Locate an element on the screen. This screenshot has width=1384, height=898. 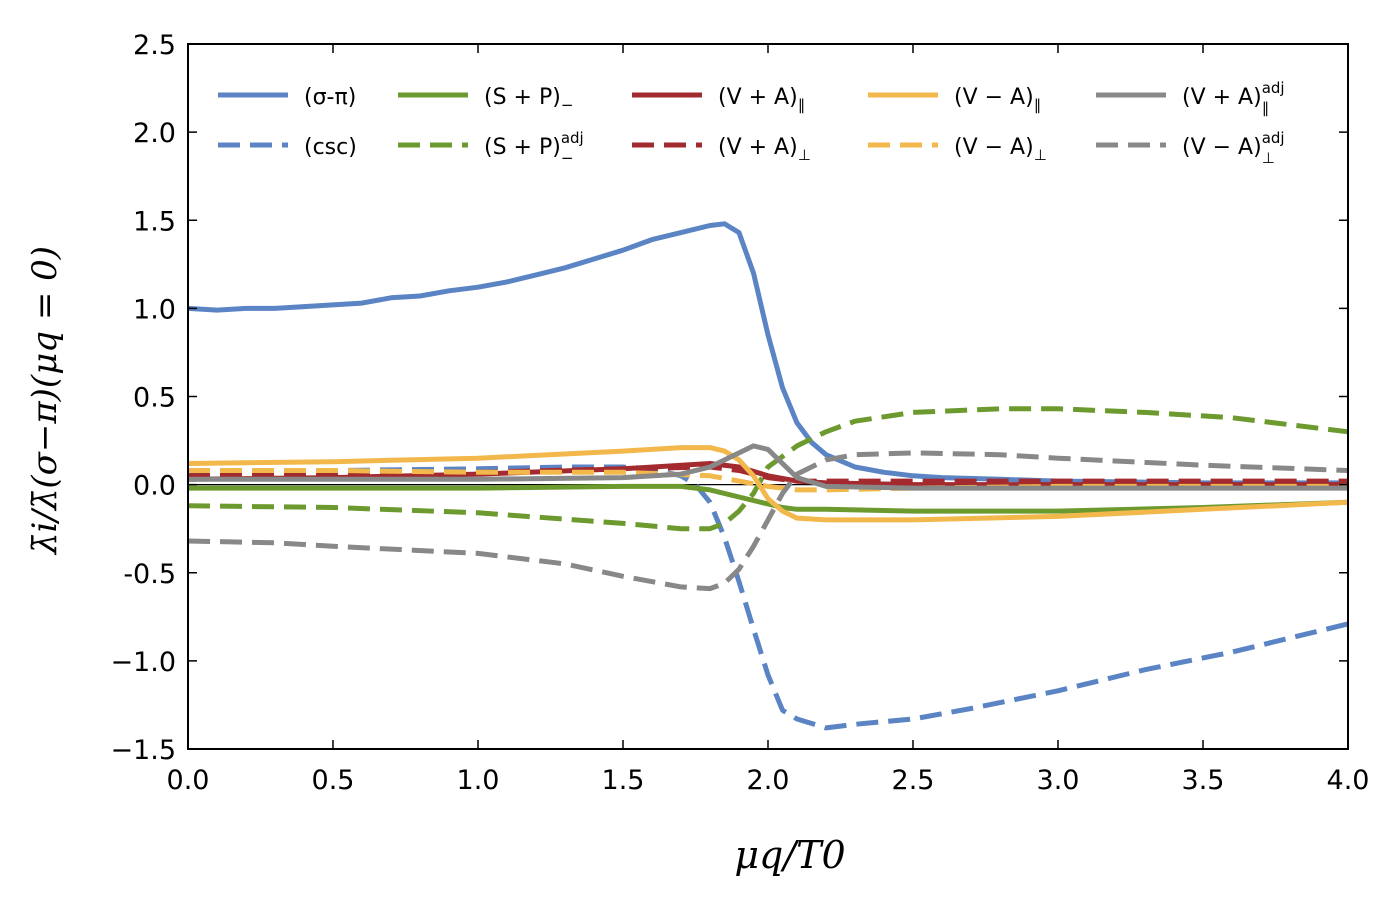
x-axis-title: μq/T0 is located at coordinates (789, 855).